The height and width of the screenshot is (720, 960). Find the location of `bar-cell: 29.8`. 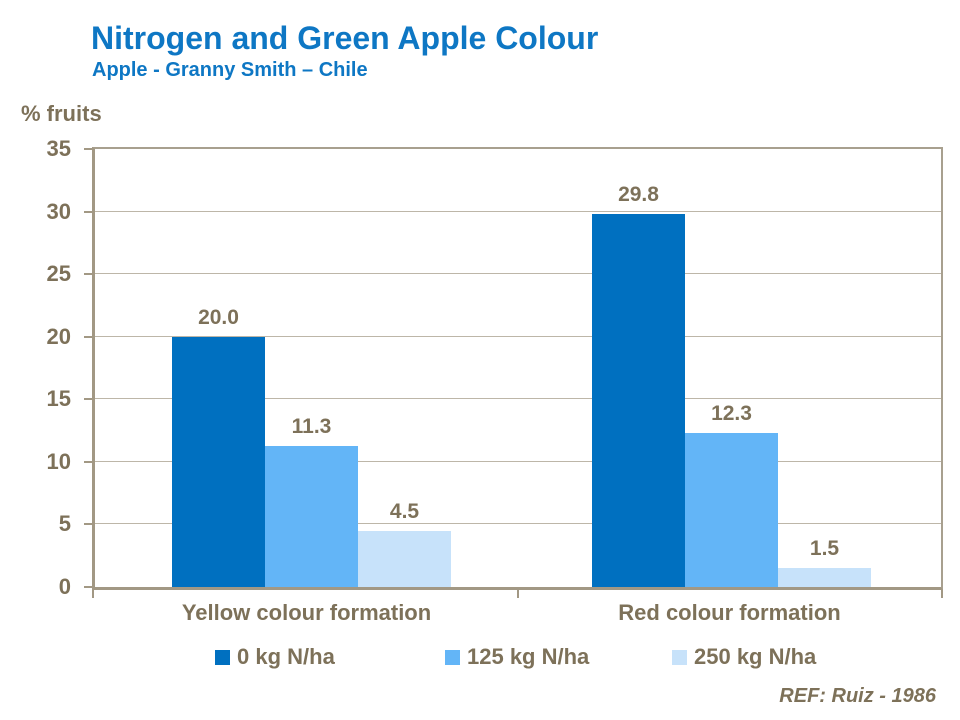

bar-cell: 29.8 is located at coordinates (638, 368).